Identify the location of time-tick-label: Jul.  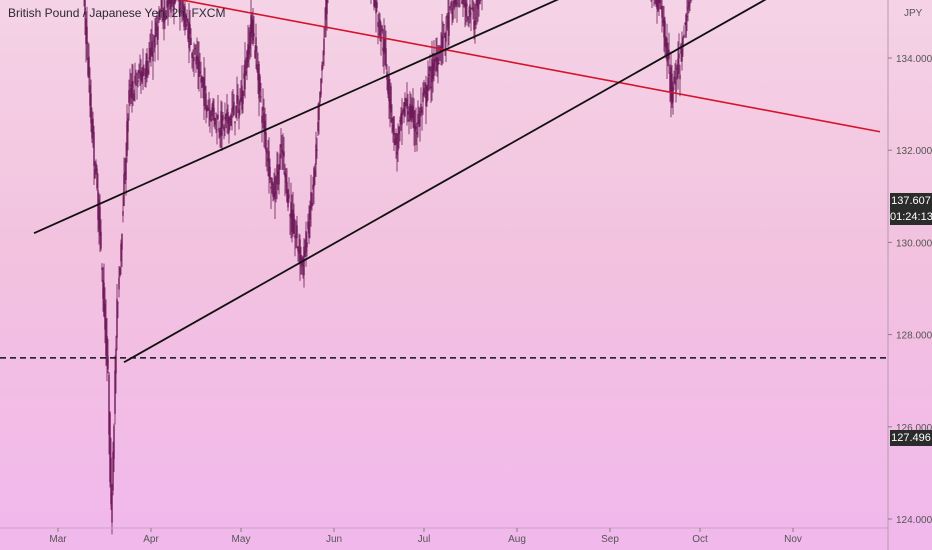
(424, 539).